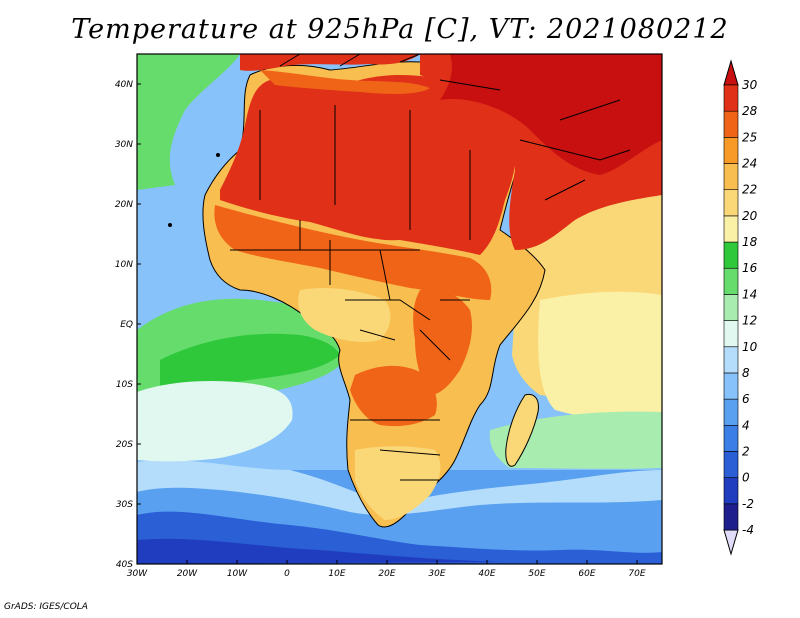 This screenshot has height=618, width=800. I want to click on boundary-arabia, so click(575, 150).